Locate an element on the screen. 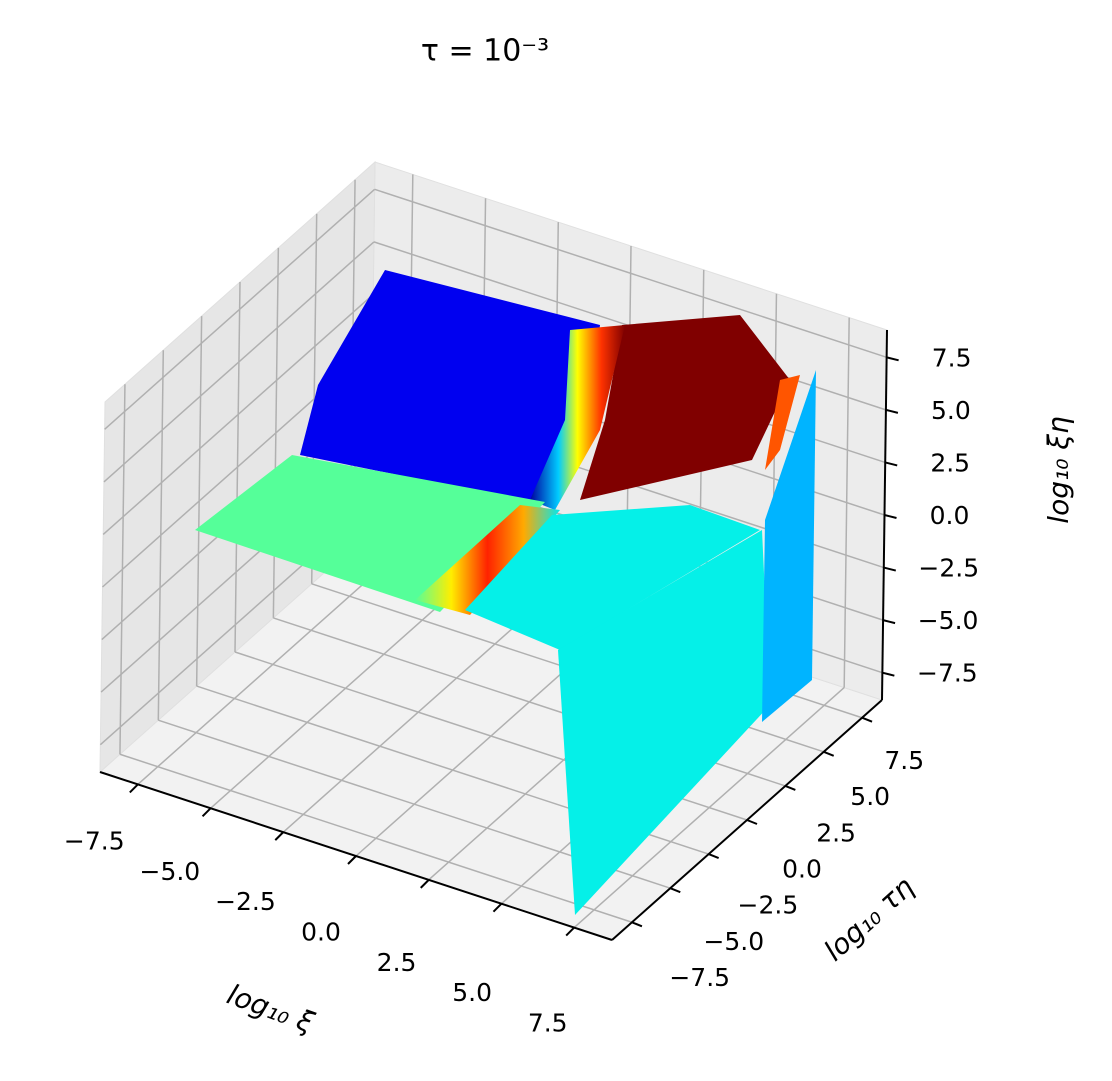 Image resolution: width=1112 pixels, height=1081 pixels. x-tick-label: 0.0 is located at coordinates (321, 932).